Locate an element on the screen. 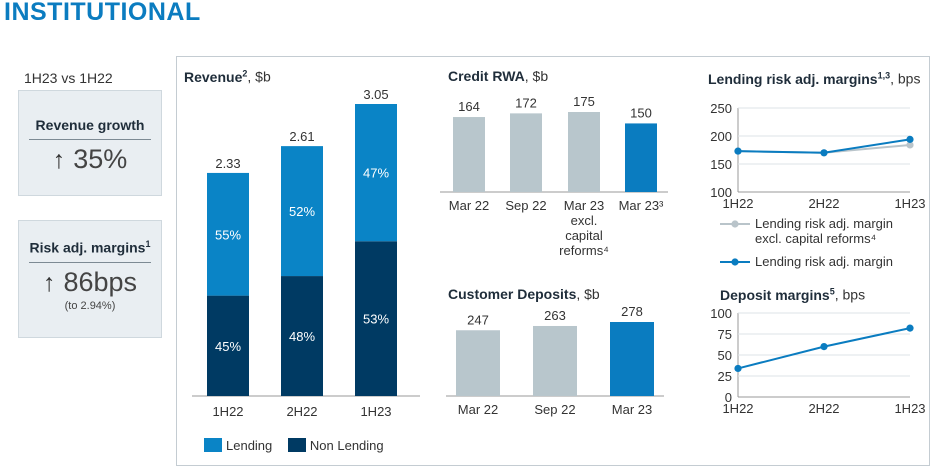 The width and height of the screenshot is (940, 472). footnote-ref: 1 is located at coordinates (148, 244).